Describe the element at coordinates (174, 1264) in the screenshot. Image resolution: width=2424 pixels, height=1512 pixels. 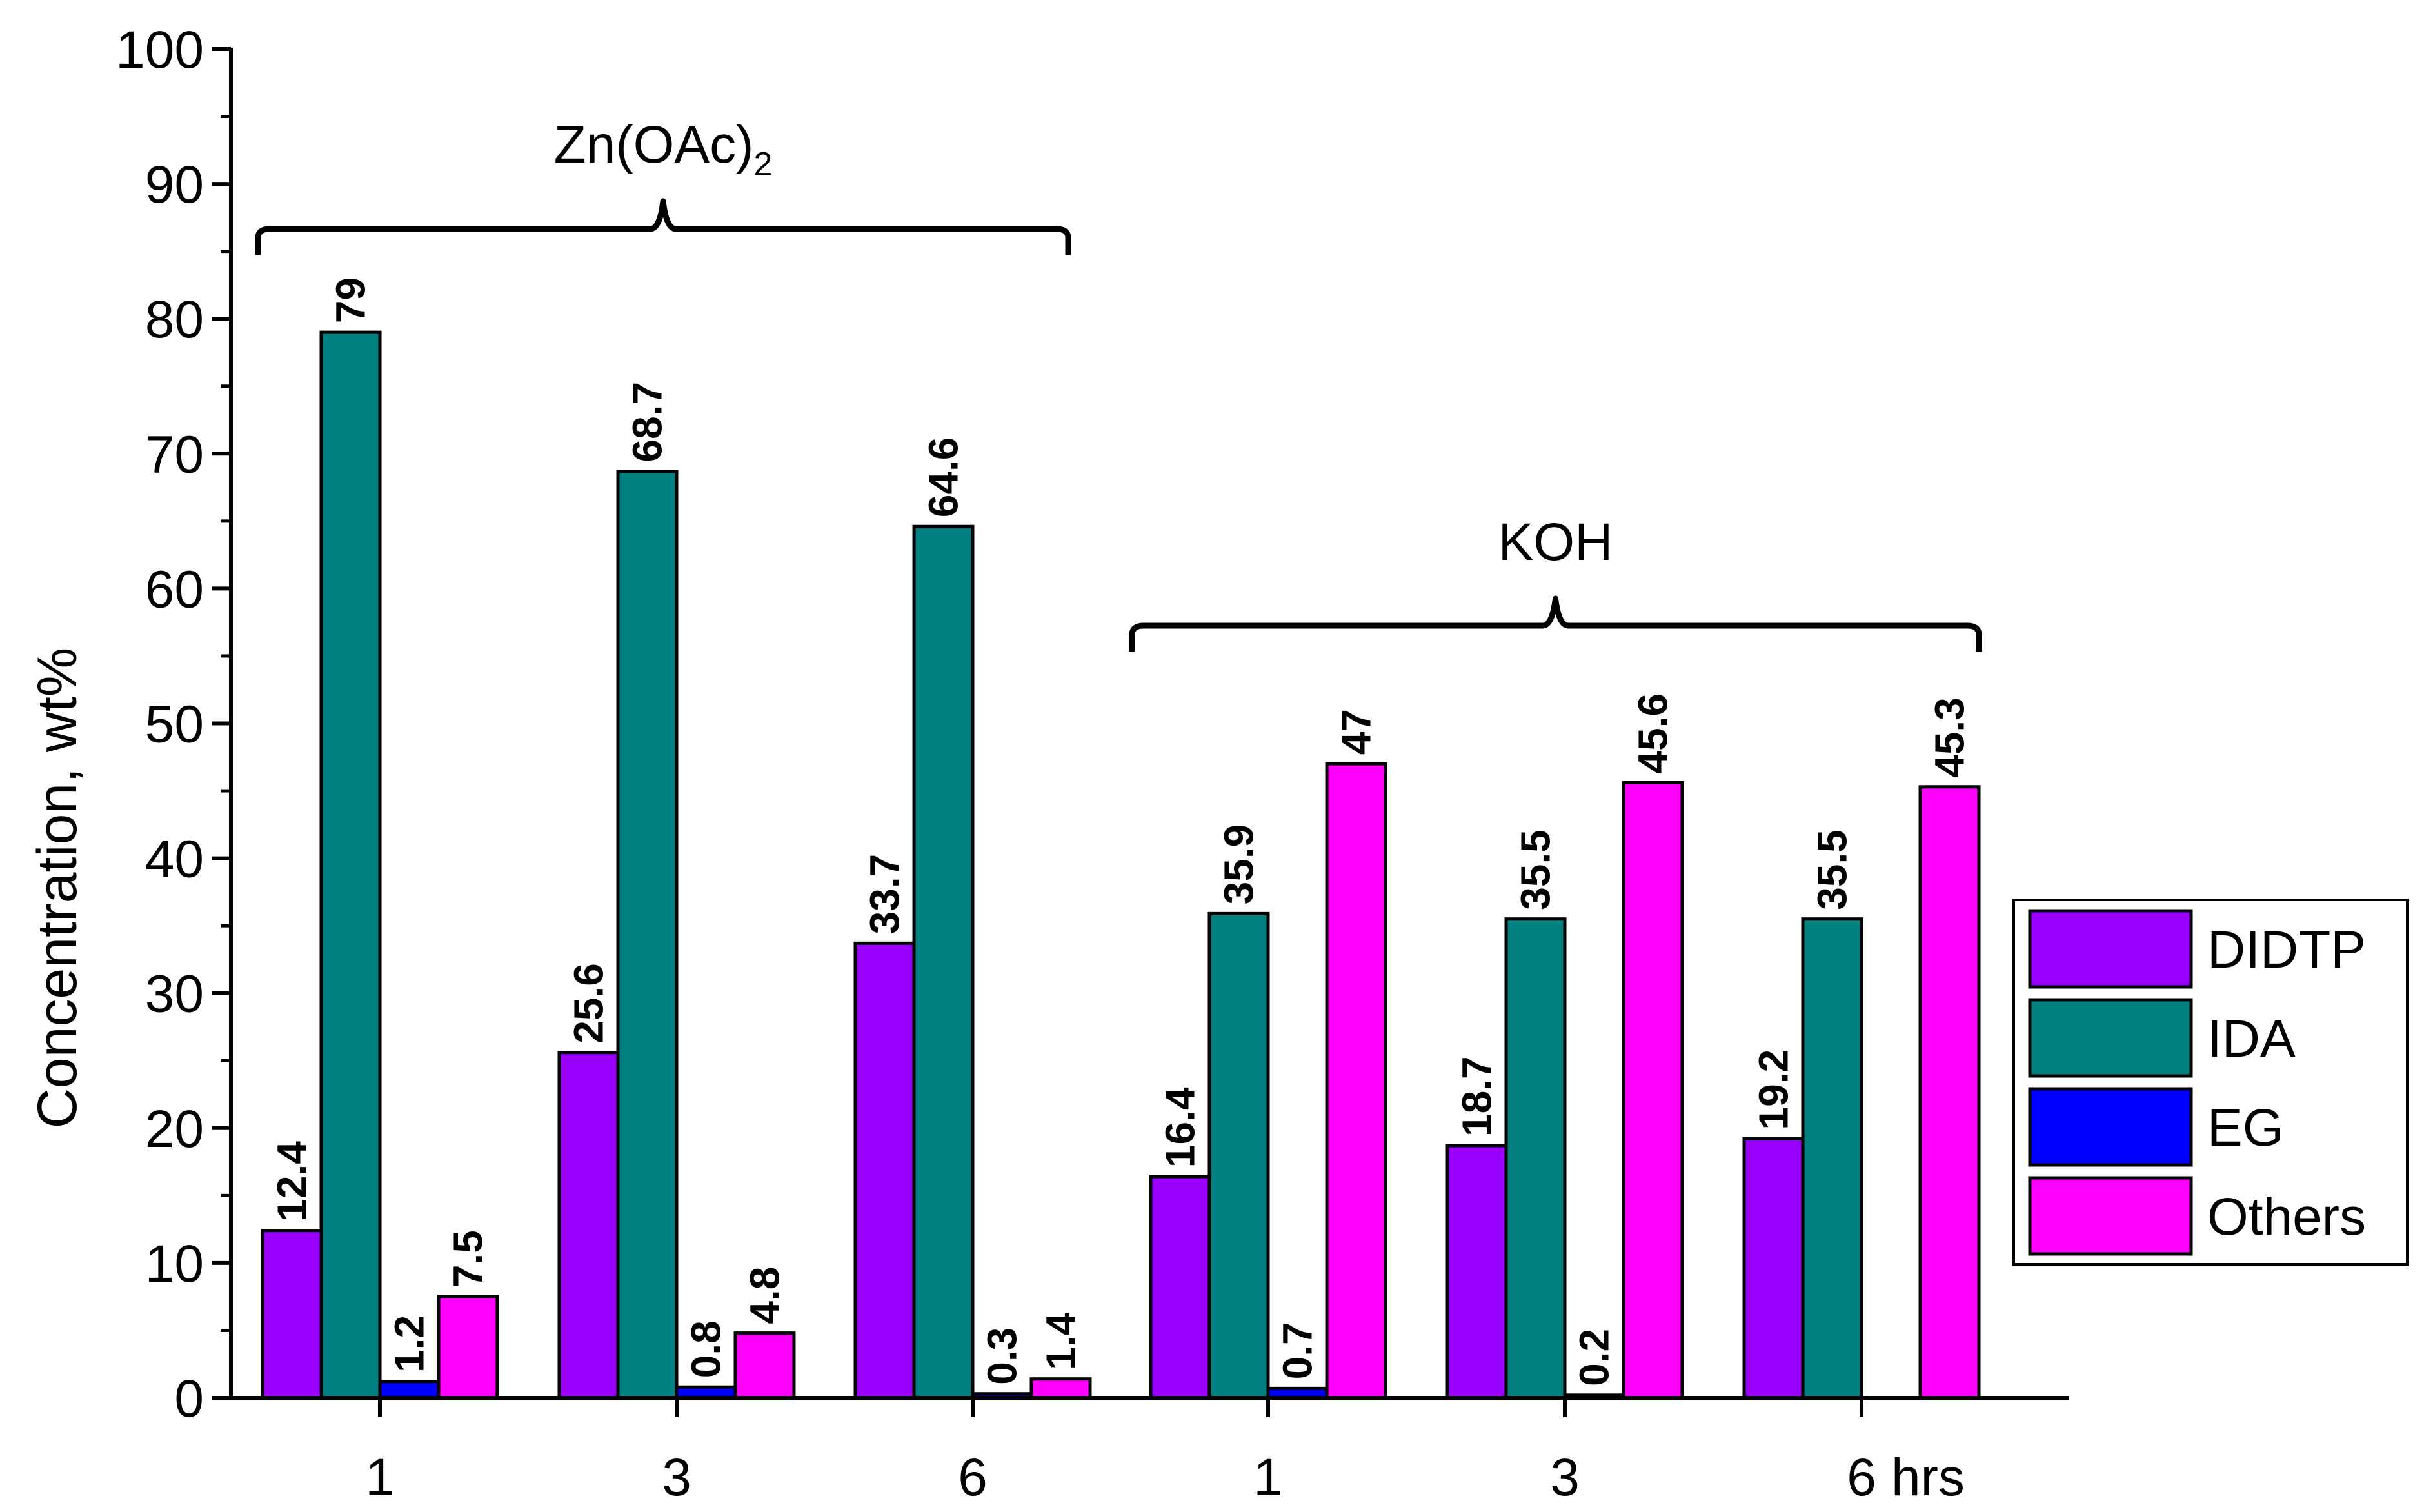
I see `y-tick-label-10: 10` at that location.